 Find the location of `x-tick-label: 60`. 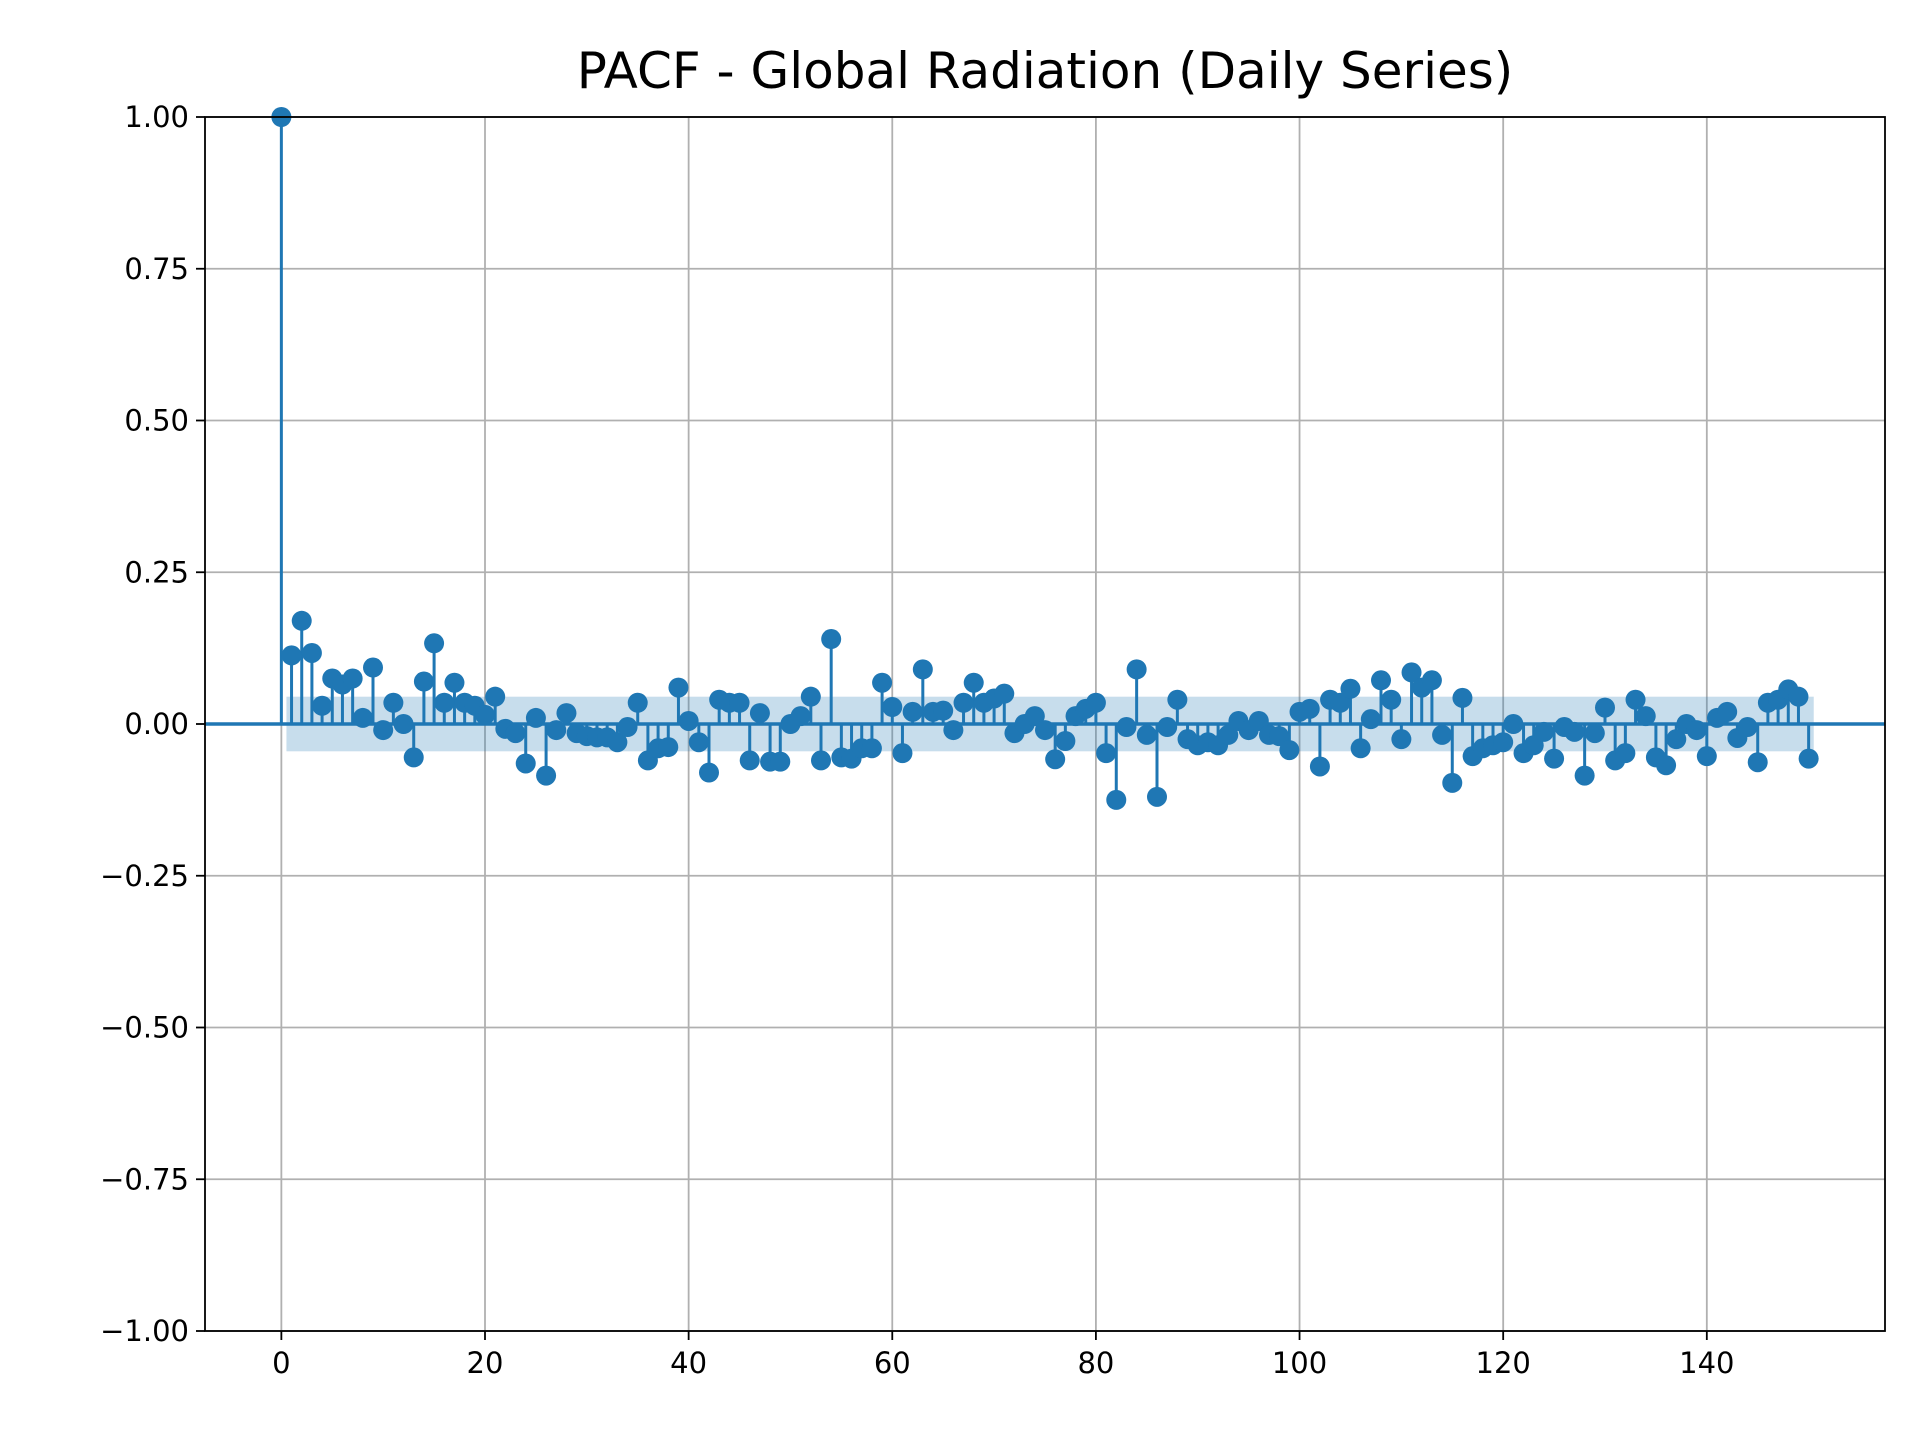

x-tick-label: 60 is located at coordinates (892, 1363).